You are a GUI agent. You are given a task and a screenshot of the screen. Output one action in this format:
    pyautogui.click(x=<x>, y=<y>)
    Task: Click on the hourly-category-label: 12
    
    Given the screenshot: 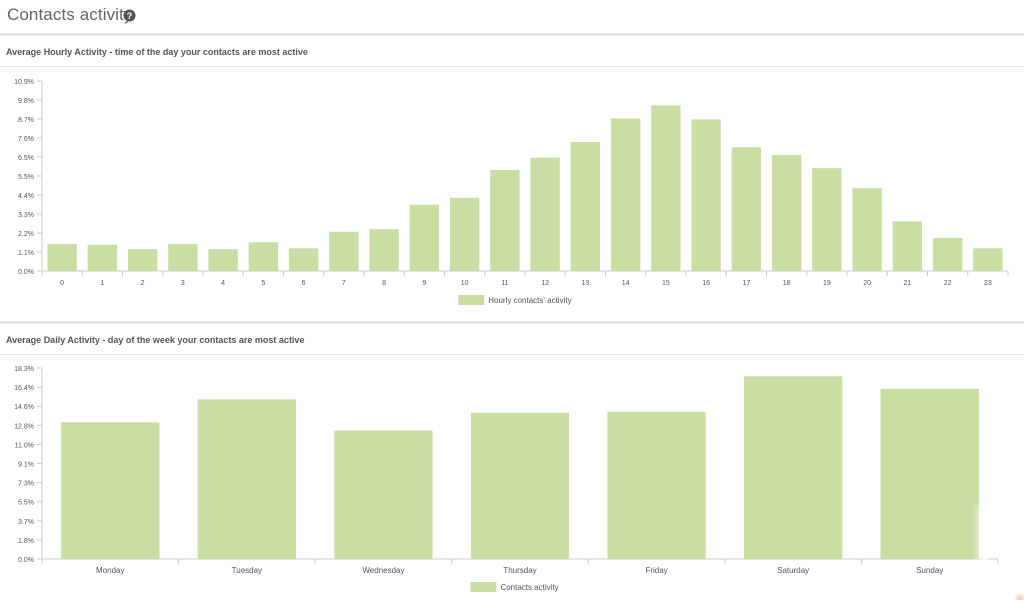 What is the action you would take?
    pyautogui.click(x=545, y=283)
    